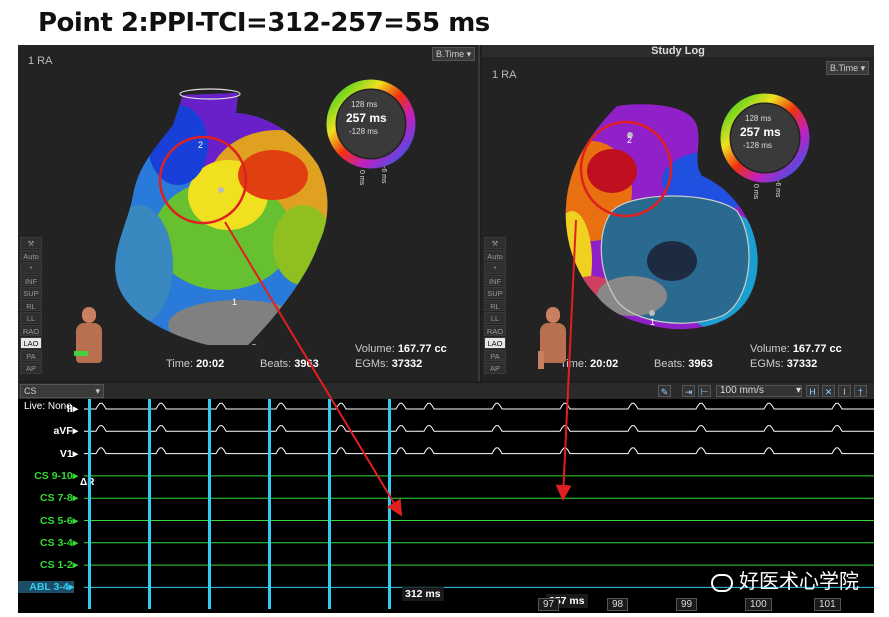 Image resolution: width=889 pixels, height=617 pixels. I want to click on live-label: Live: None, so click(48, 406).